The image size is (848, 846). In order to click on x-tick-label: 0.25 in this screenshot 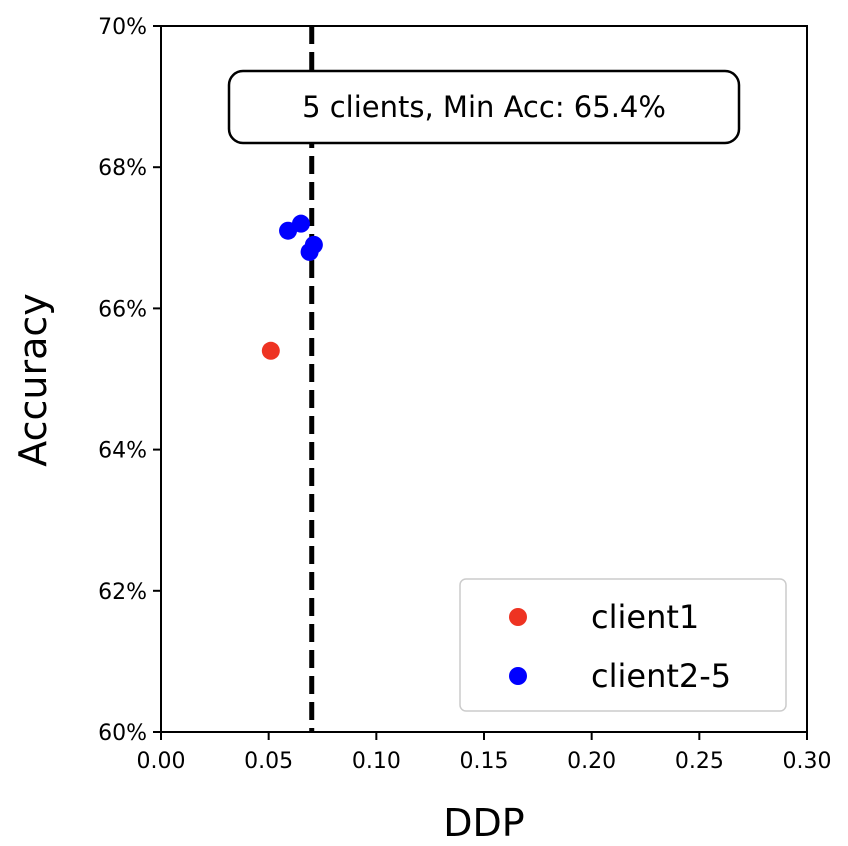, I will do `click(699, 761)`.